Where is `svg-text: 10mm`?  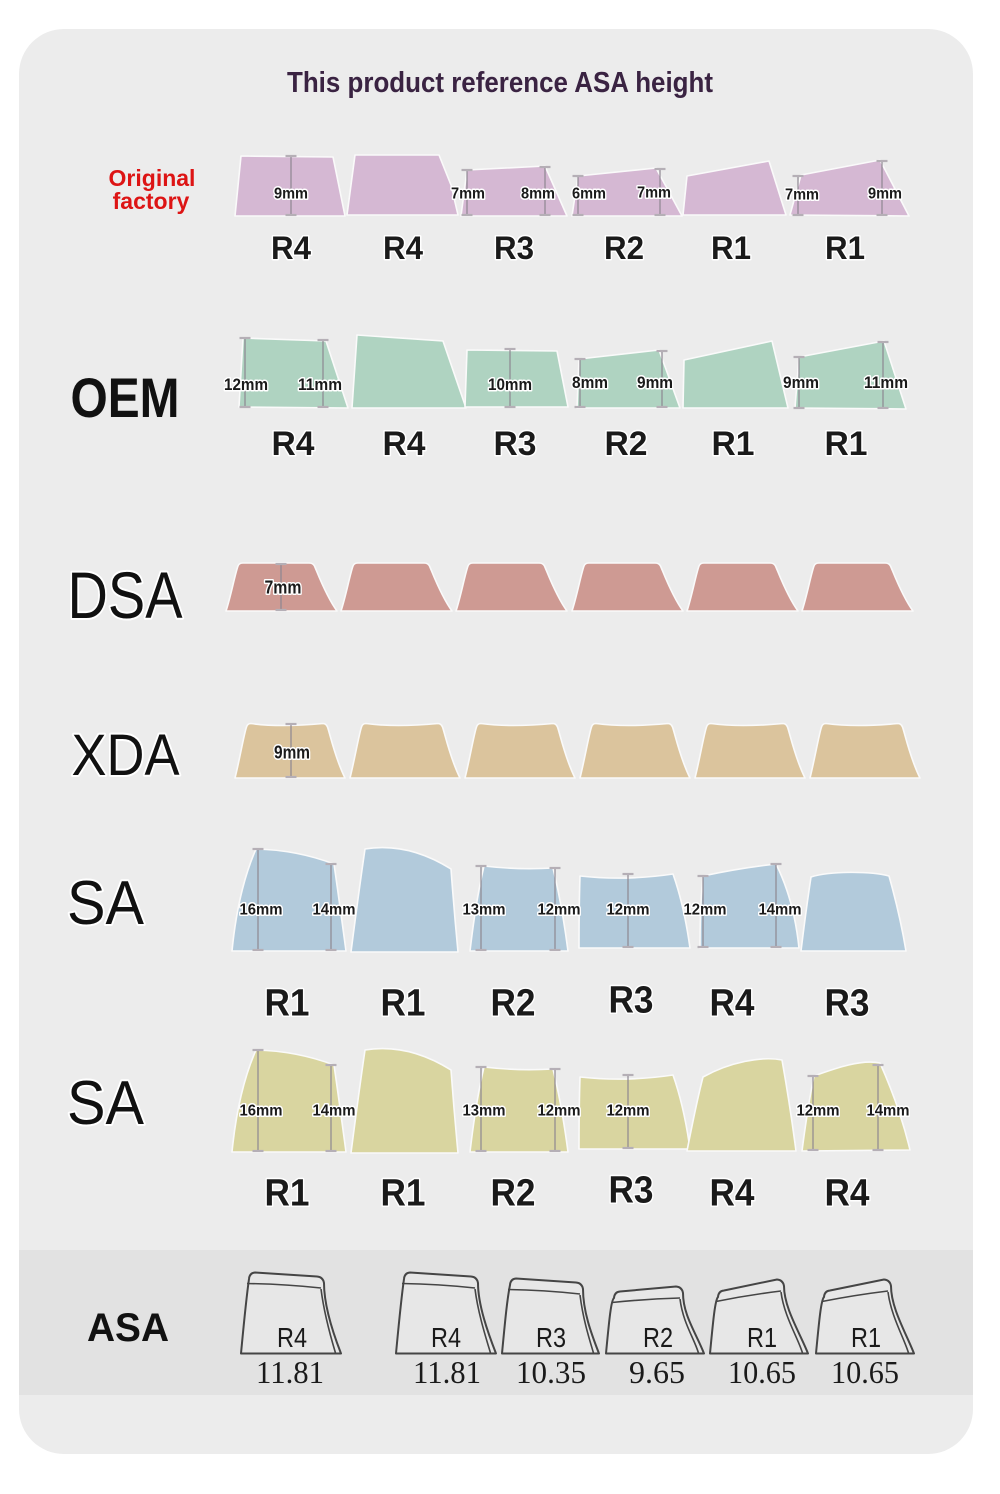 svg-text: 10mm is located at coordinates (510, 384).